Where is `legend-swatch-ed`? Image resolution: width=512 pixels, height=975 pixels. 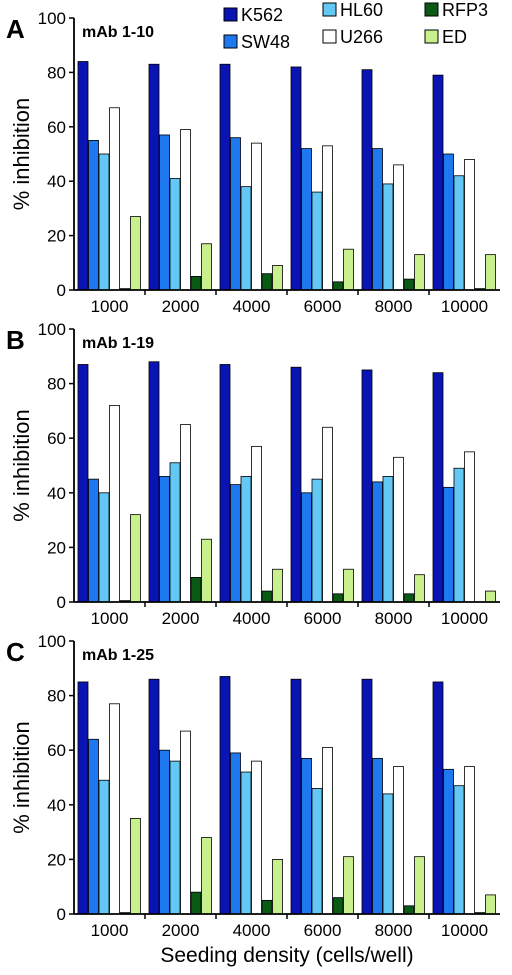
legend-swatch-ed is located at coordinates (431, 36).